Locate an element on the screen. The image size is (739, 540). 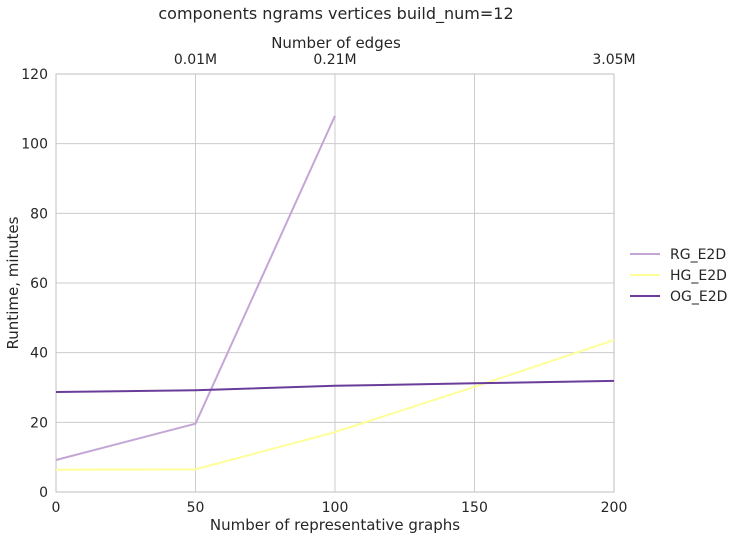
top-tick-label: 3.05M is located at coordinates (613, 60).